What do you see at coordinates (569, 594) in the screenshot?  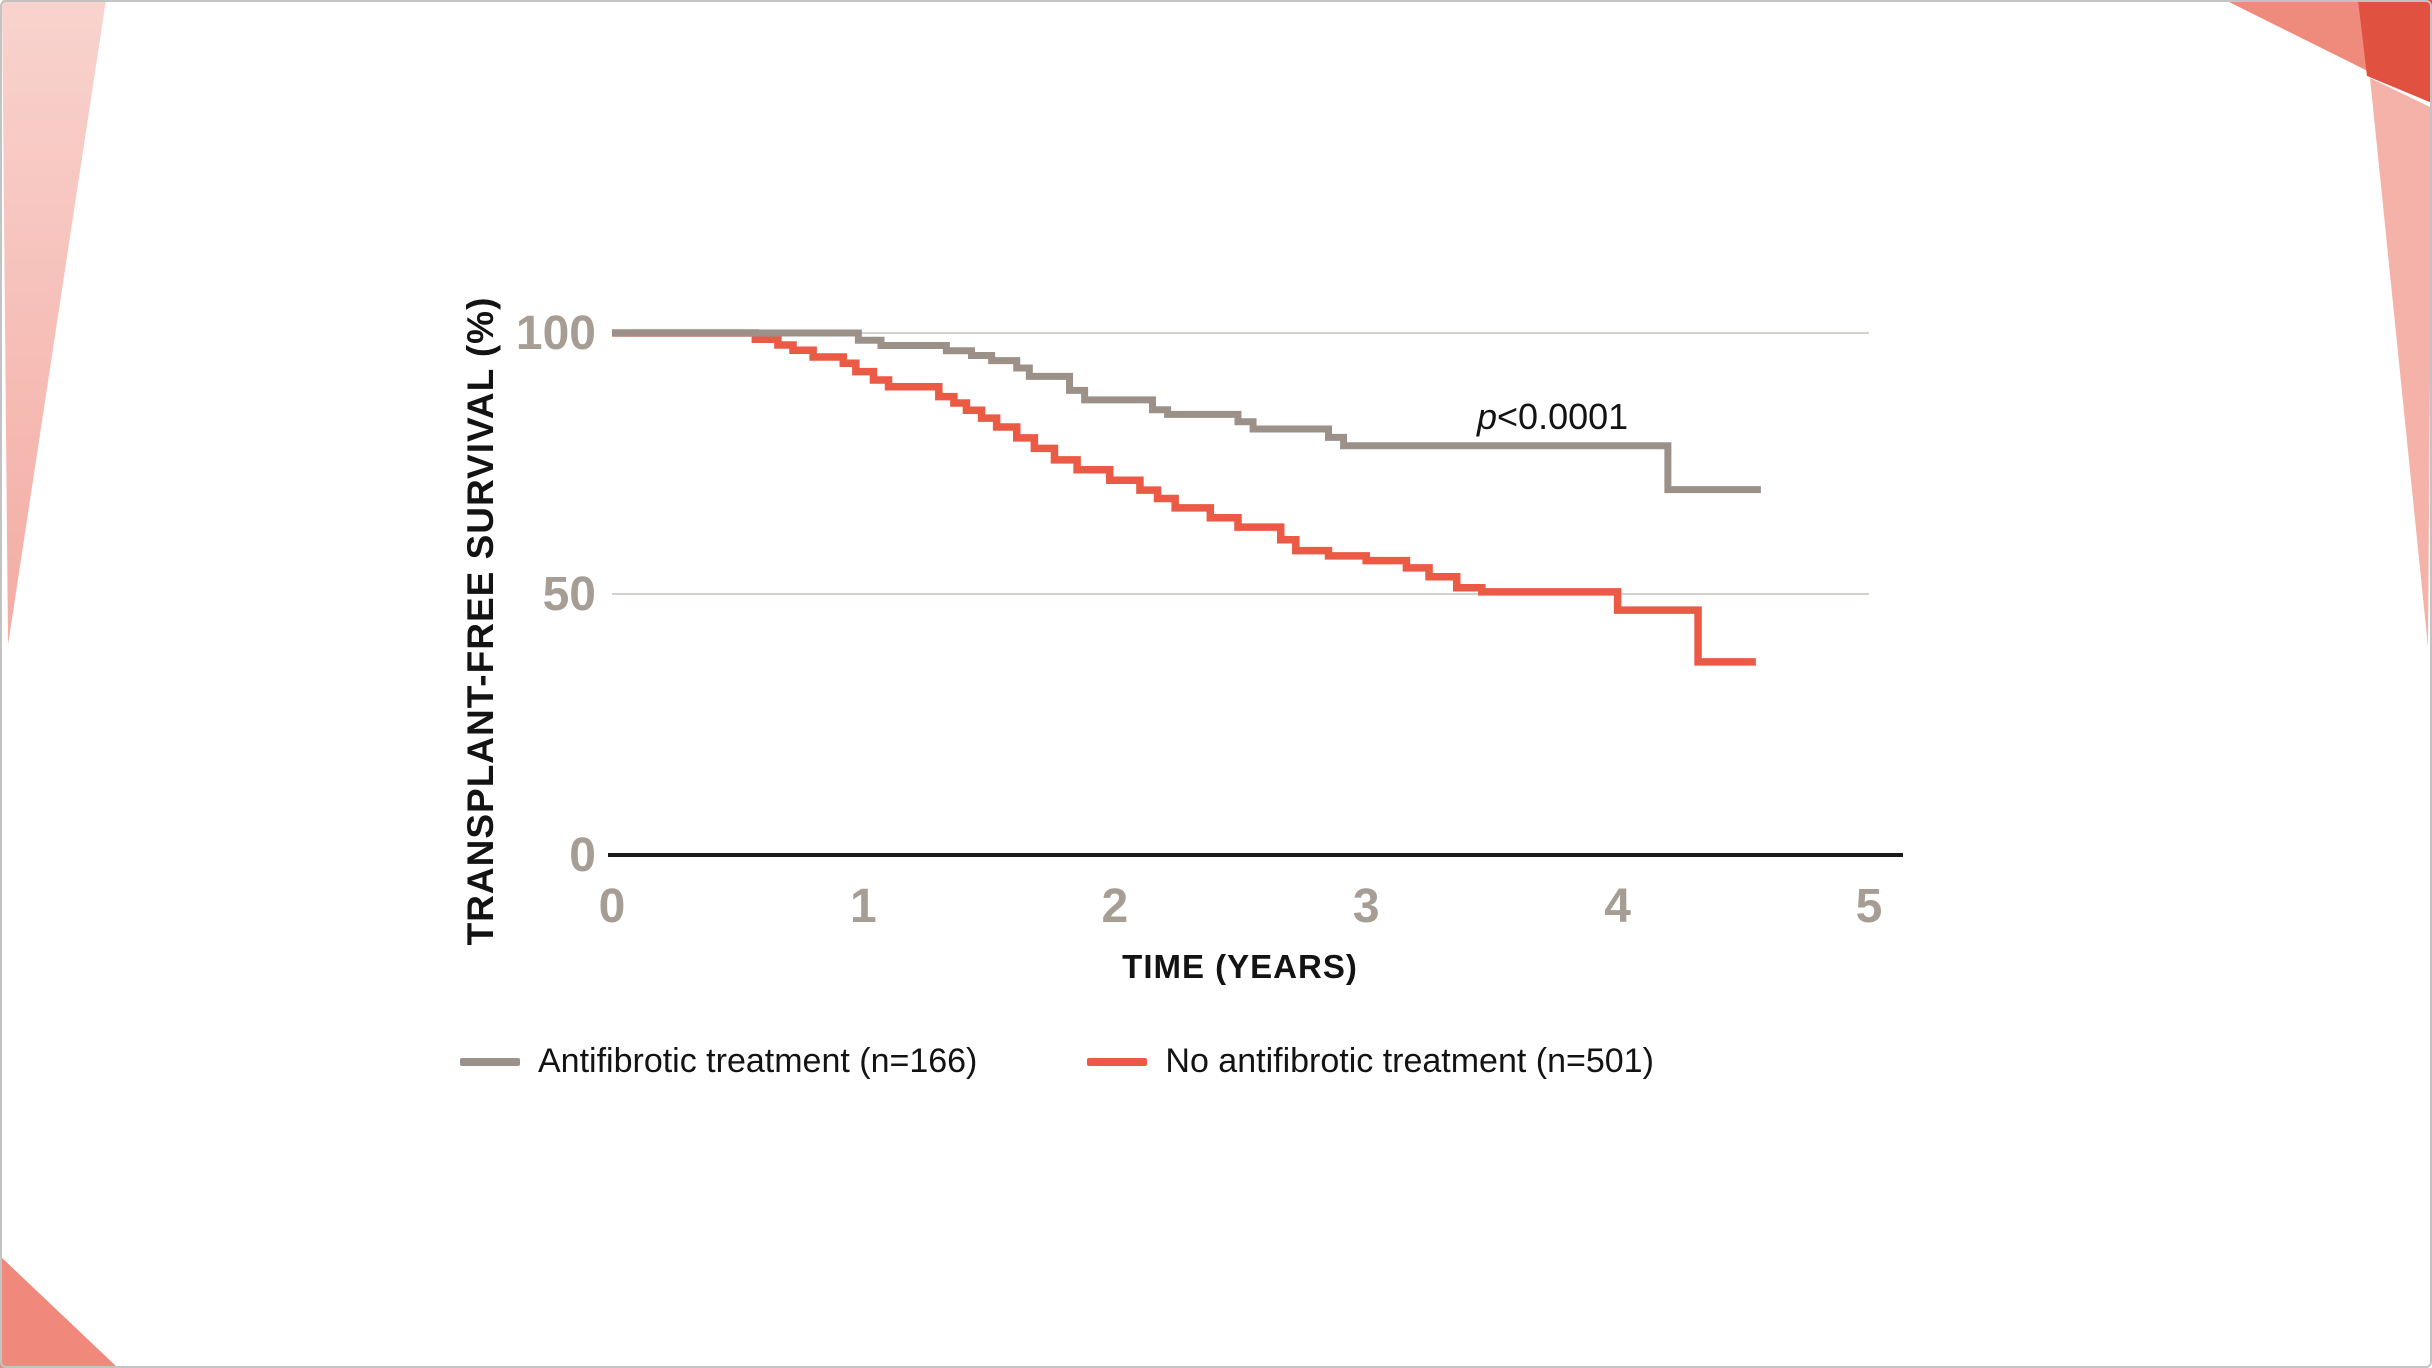 I see `y-tick-label-50: 50` at bounding box center [569, 594].